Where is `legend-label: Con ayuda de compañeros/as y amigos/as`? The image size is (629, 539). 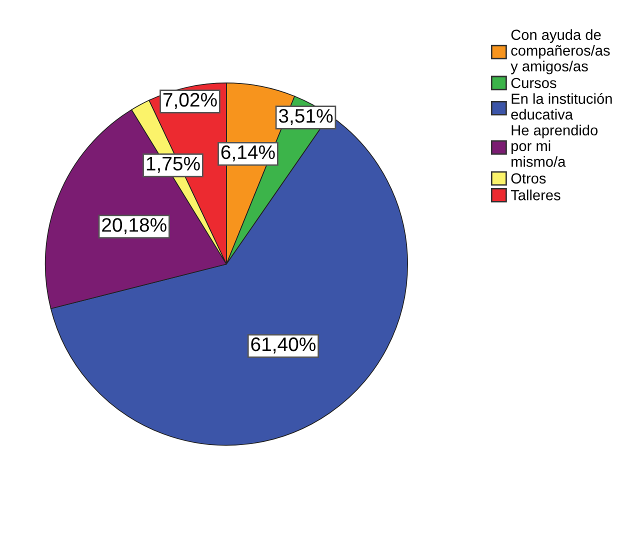
legend-label: Con ayuda de compañeros/as y amigos/as is located at coordinates (560, 51).